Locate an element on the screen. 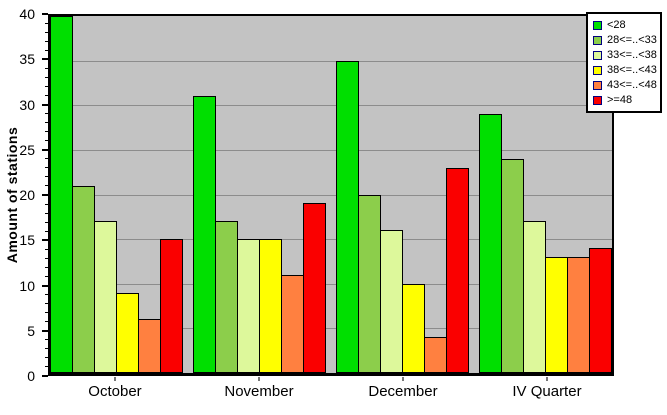 Image resolution: width=667 pixels, height=415 pixels. x-category: October is located at coordinates (115, 388).